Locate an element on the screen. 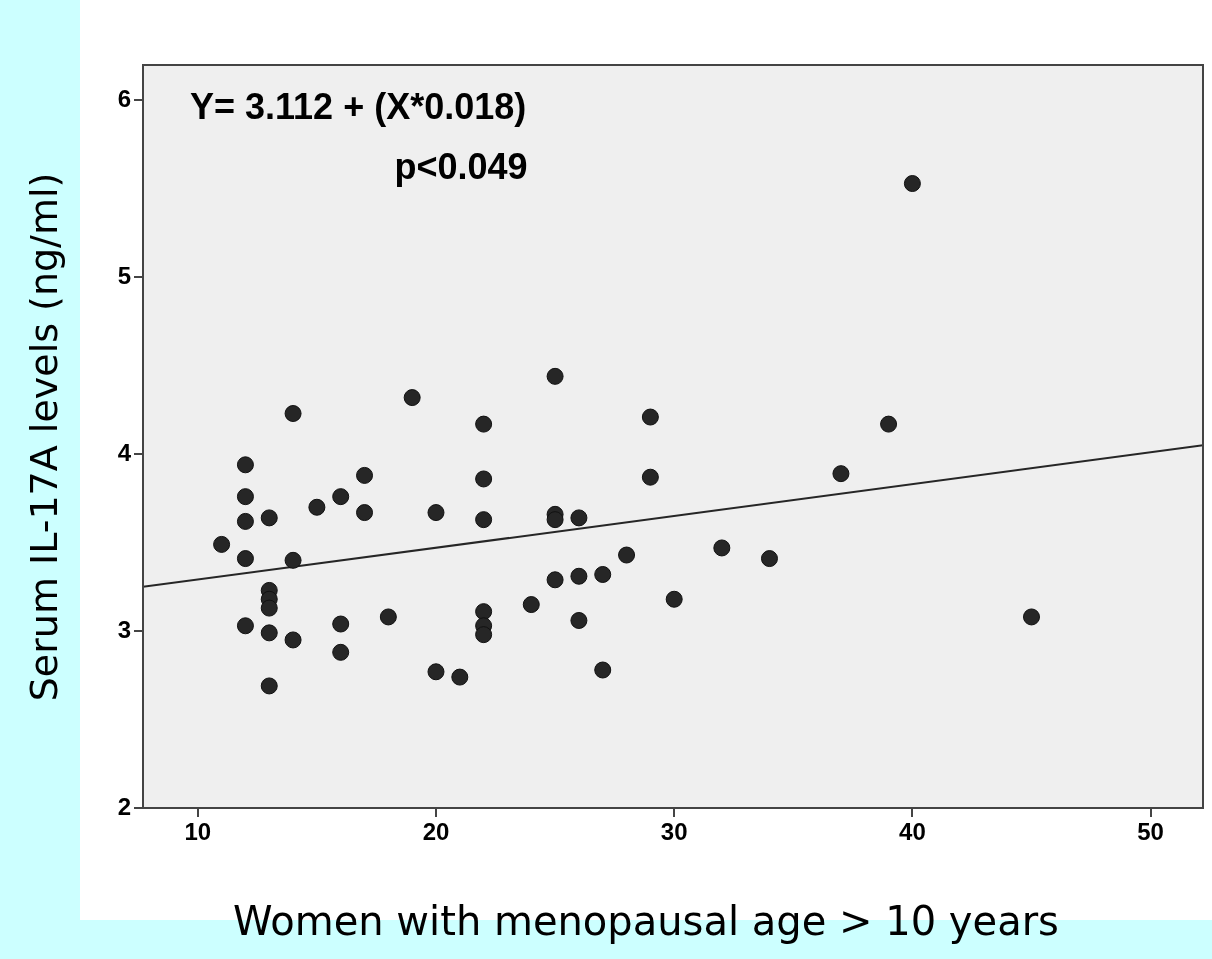 This screenshot has height=959, width=1212. x-tick-label: 30 is located at coordinates (674, 832).